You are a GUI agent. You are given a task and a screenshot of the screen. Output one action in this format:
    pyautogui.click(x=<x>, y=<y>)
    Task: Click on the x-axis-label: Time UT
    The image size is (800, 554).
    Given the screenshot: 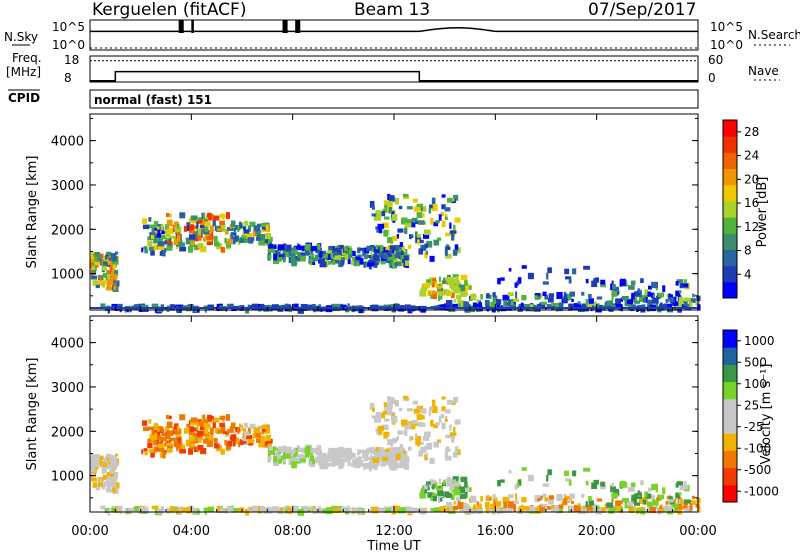 What is the action you would take?
    pyautogui.click(x=393, y=546)
    